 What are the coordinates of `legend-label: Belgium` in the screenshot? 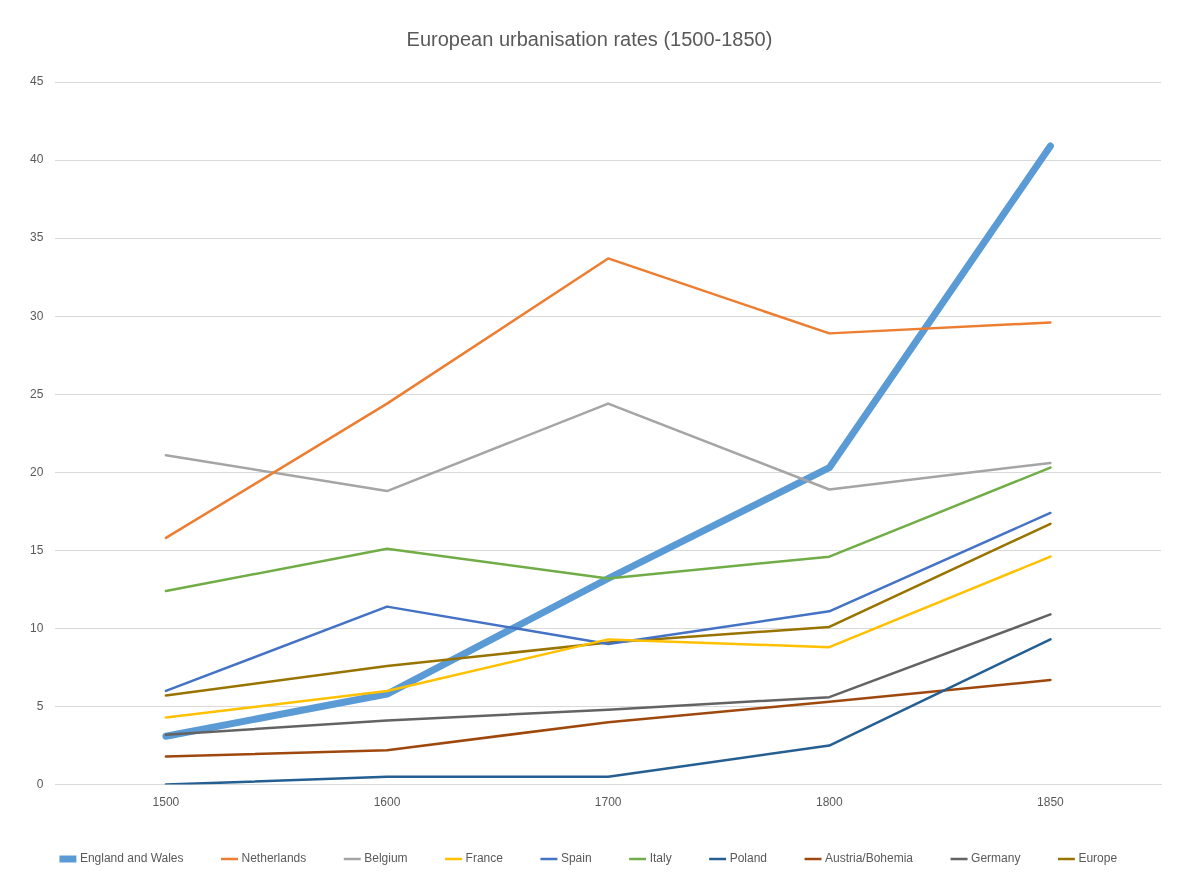 It's located at (386, 858).